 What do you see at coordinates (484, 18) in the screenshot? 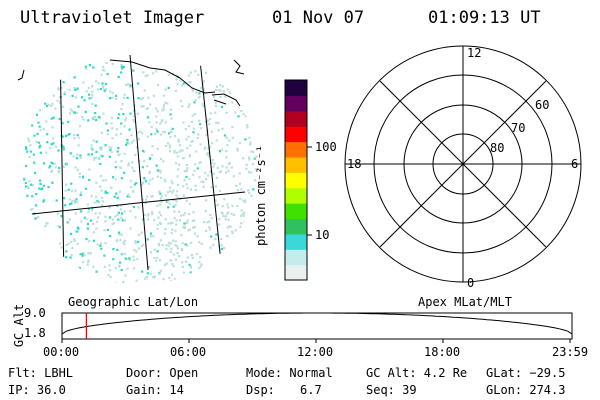
I see `time-label: 01:09:13 UT` at bounding box center [484, 18].